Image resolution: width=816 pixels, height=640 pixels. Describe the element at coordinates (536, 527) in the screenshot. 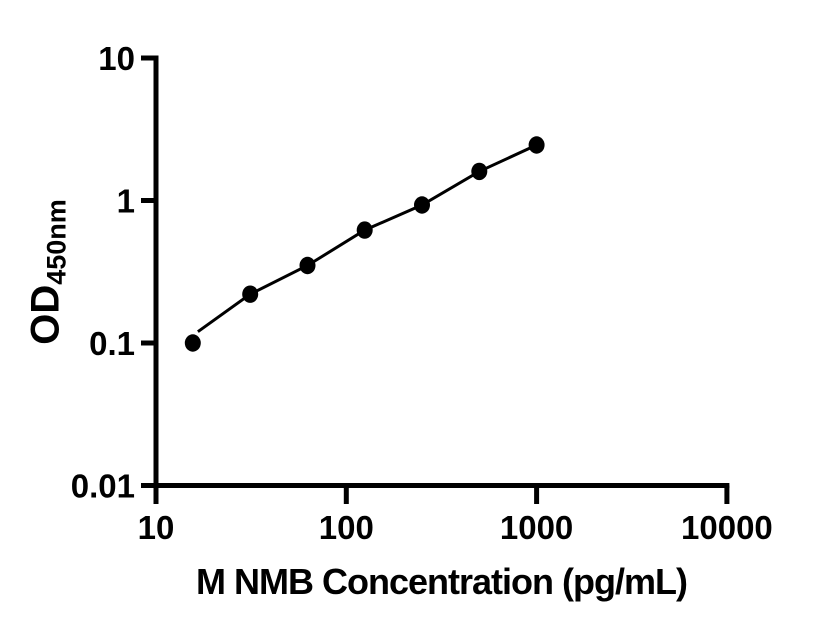

I see `x-axis-tick-label: 1000` at that location.